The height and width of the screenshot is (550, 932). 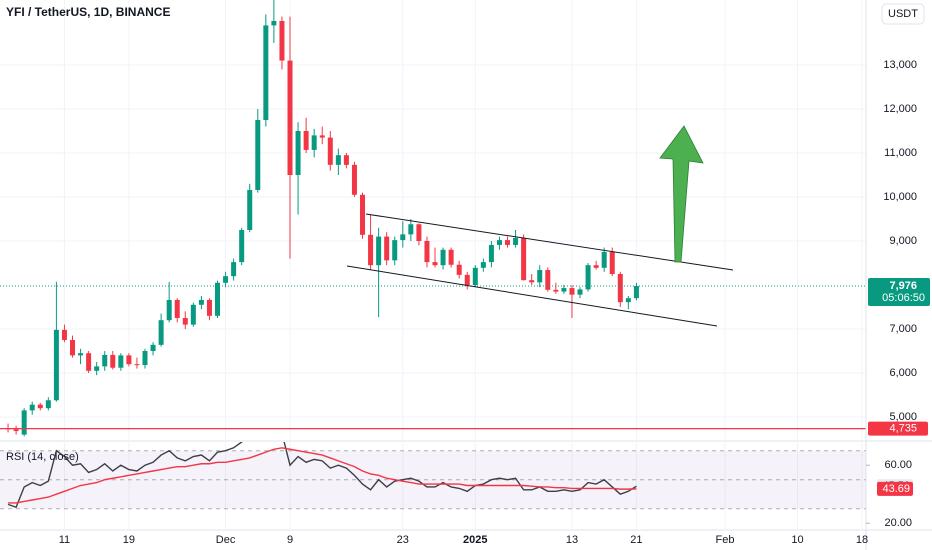 What do you see at coordinates (903, 241) in the screenshot?
I see `y-tick-label: 9,000` at bounding box center [903, 241].